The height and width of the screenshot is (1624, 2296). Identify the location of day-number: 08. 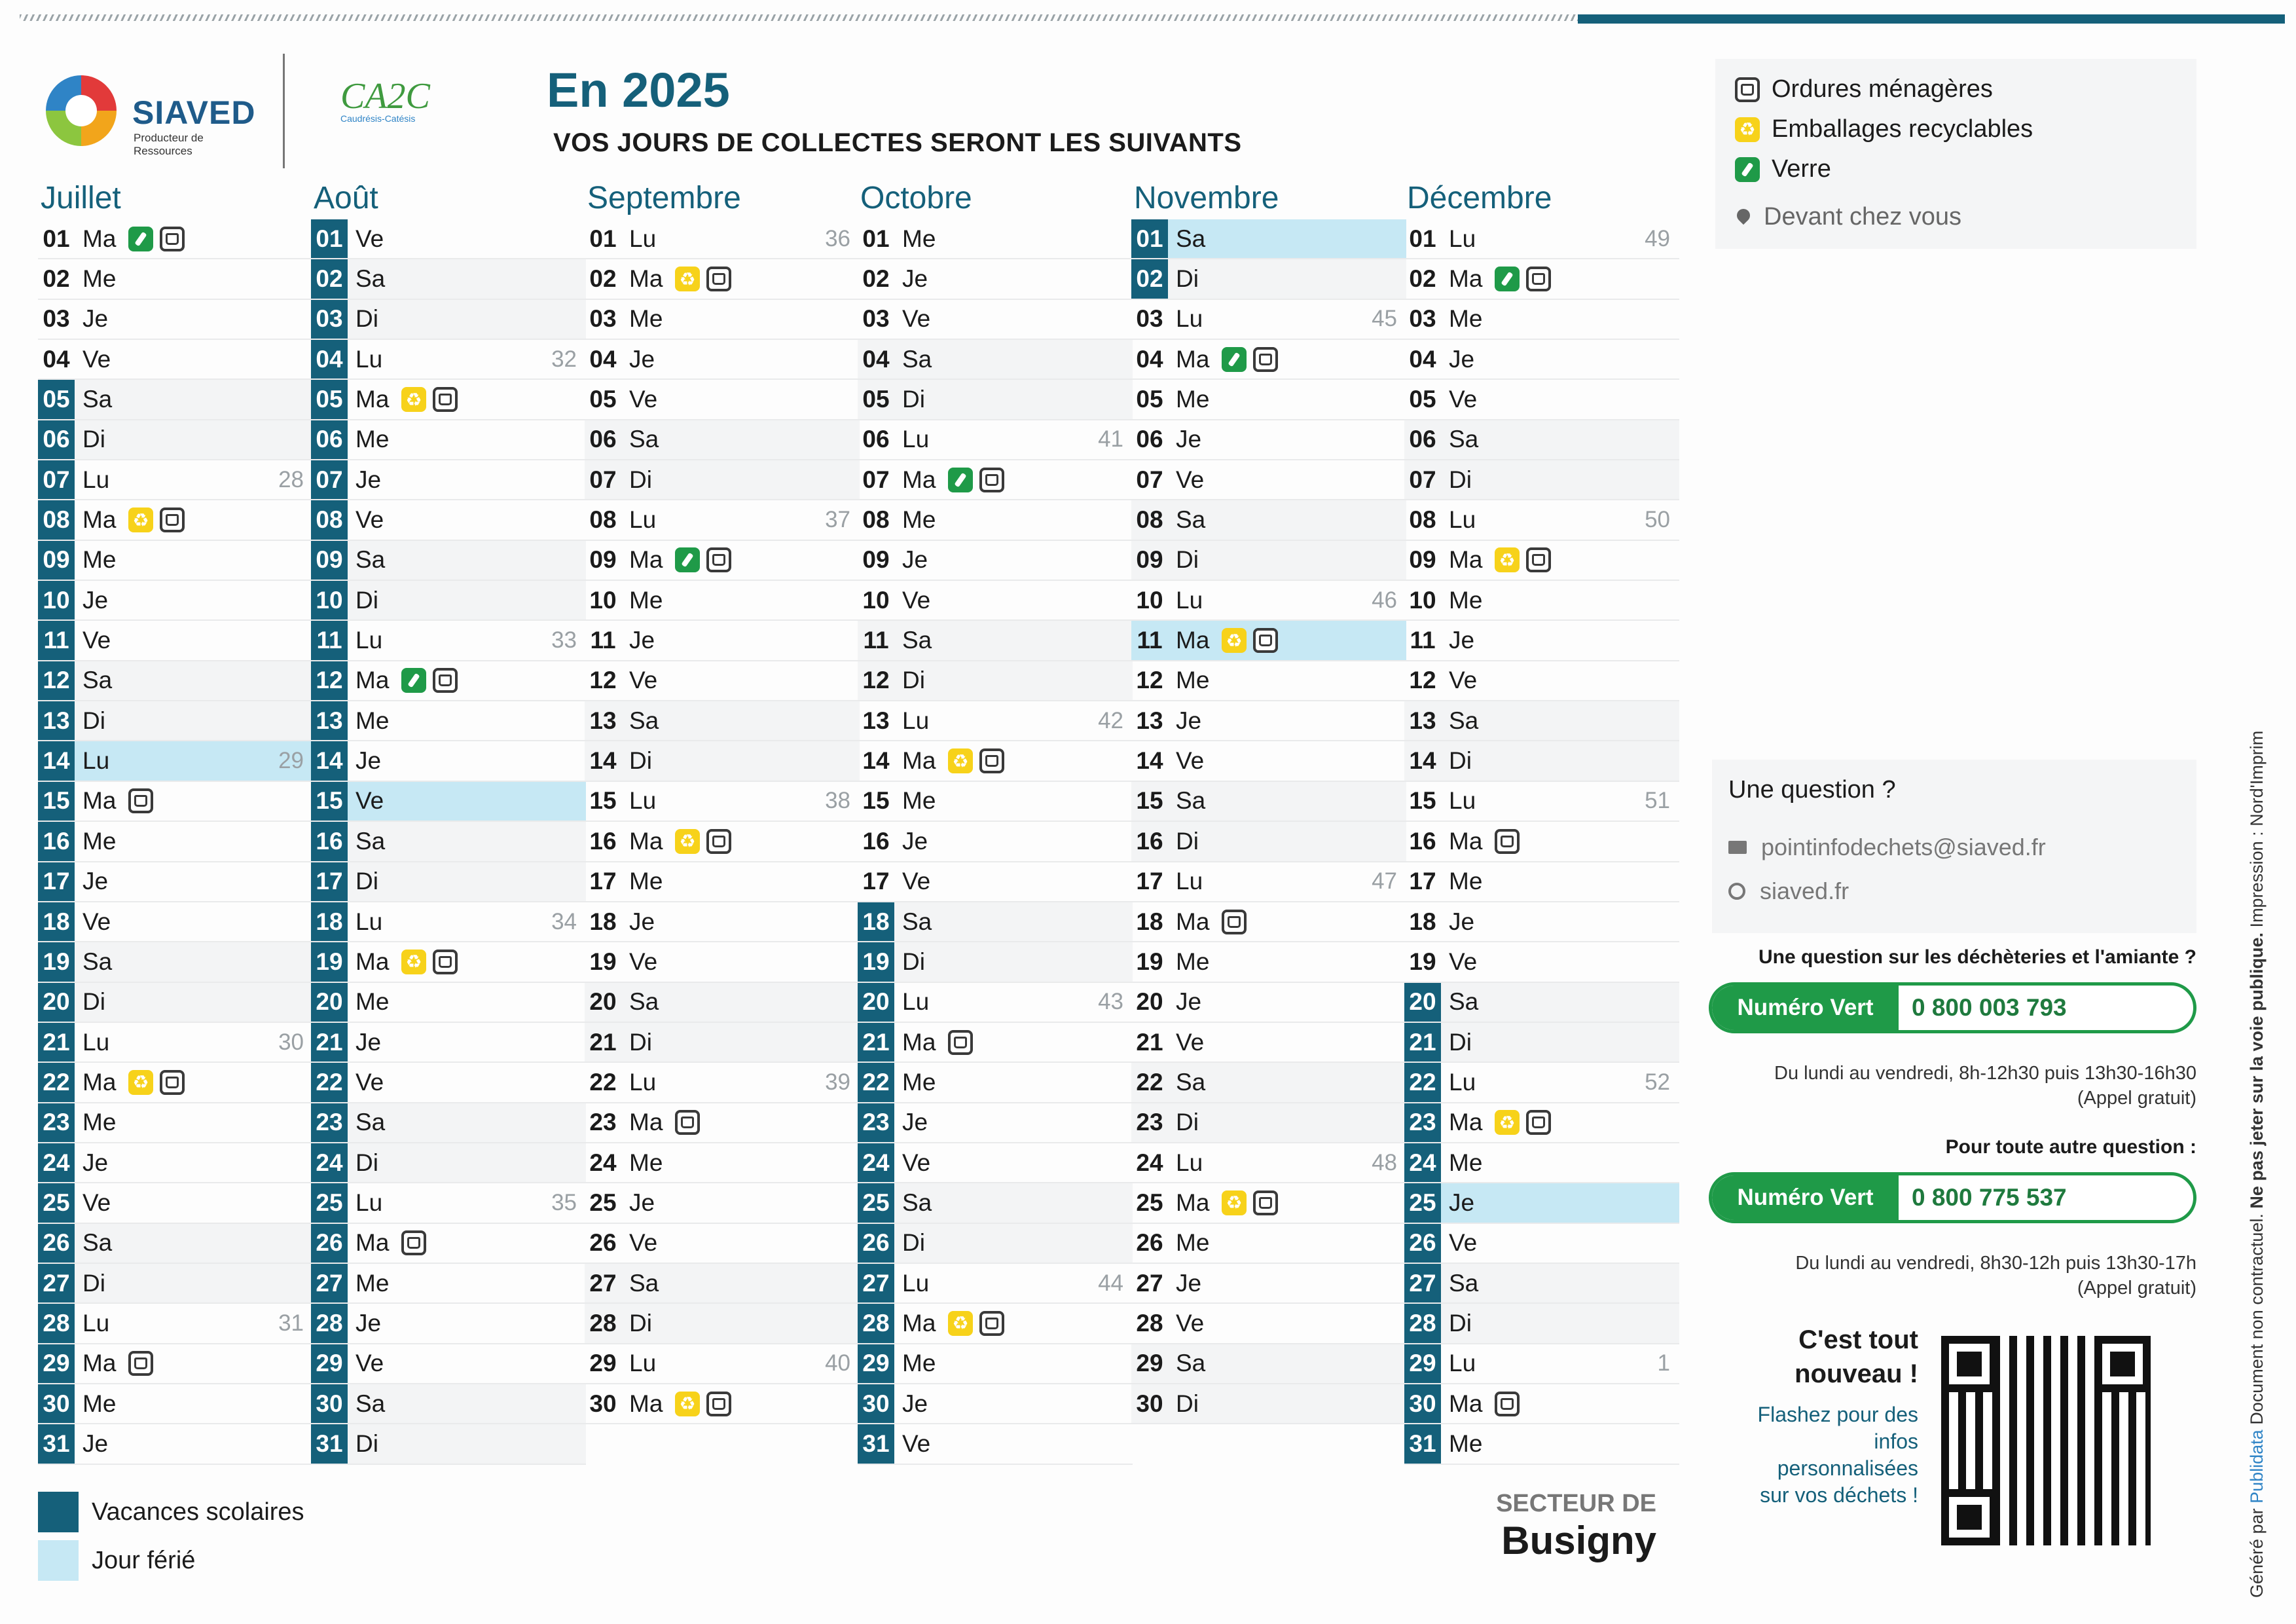
(1149, 520).